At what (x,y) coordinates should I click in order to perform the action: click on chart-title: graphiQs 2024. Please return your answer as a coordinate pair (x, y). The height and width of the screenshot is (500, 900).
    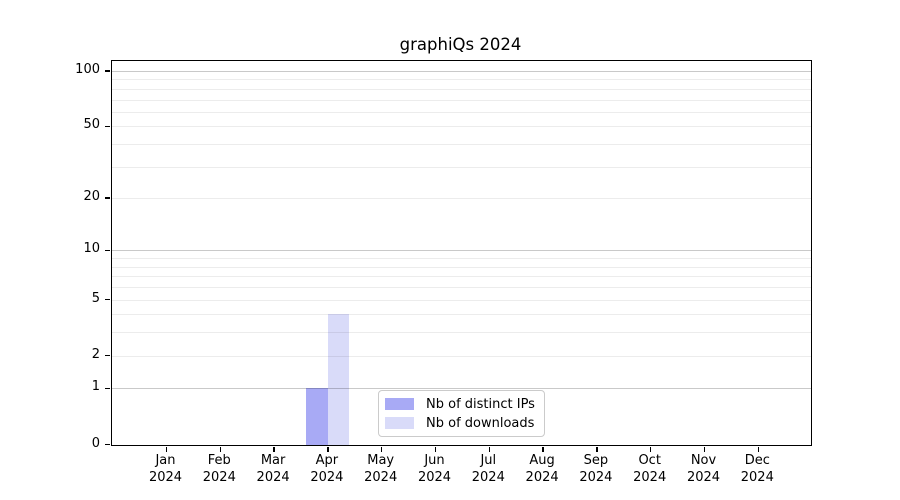
    Looking at the image, I should click on (460, 44).